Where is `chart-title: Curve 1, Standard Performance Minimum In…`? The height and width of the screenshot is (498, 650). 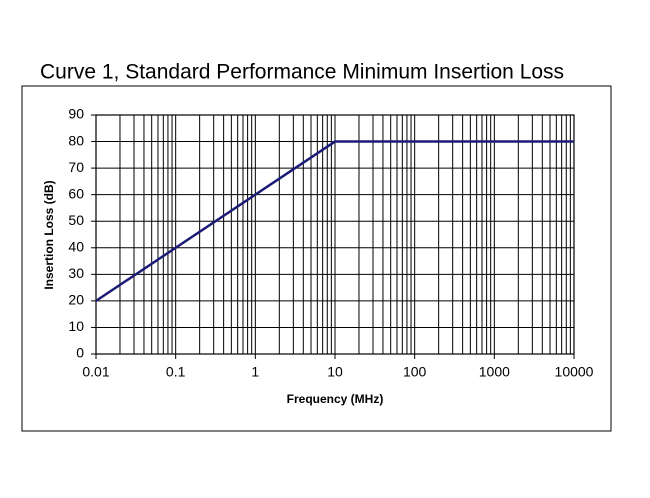
chart-title: Curve 1, Standard Performance Minimum In… is located at coordinates (302, 72).